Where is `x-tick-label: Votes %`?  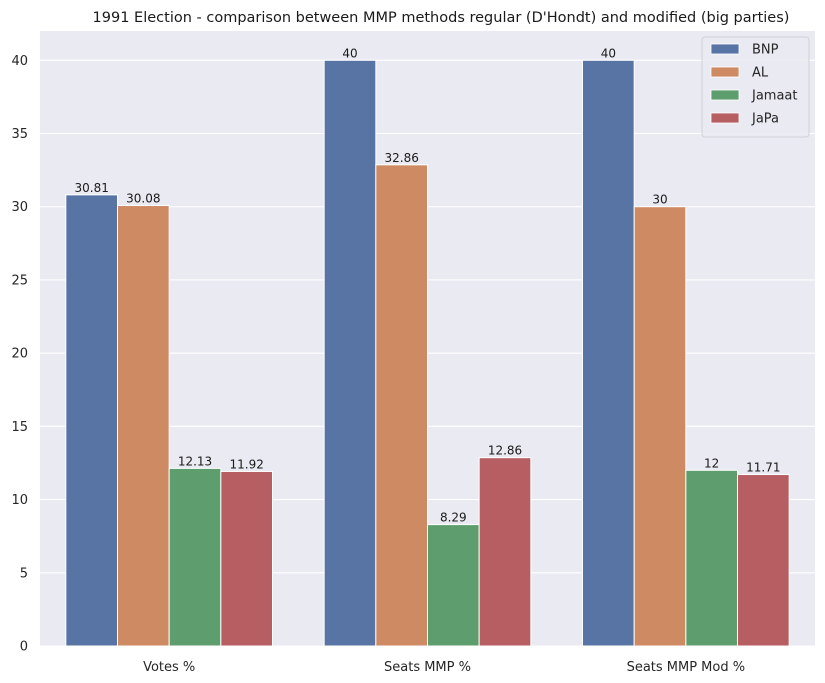
x-tick-label: Votes % is located at coordinates (169, 667).